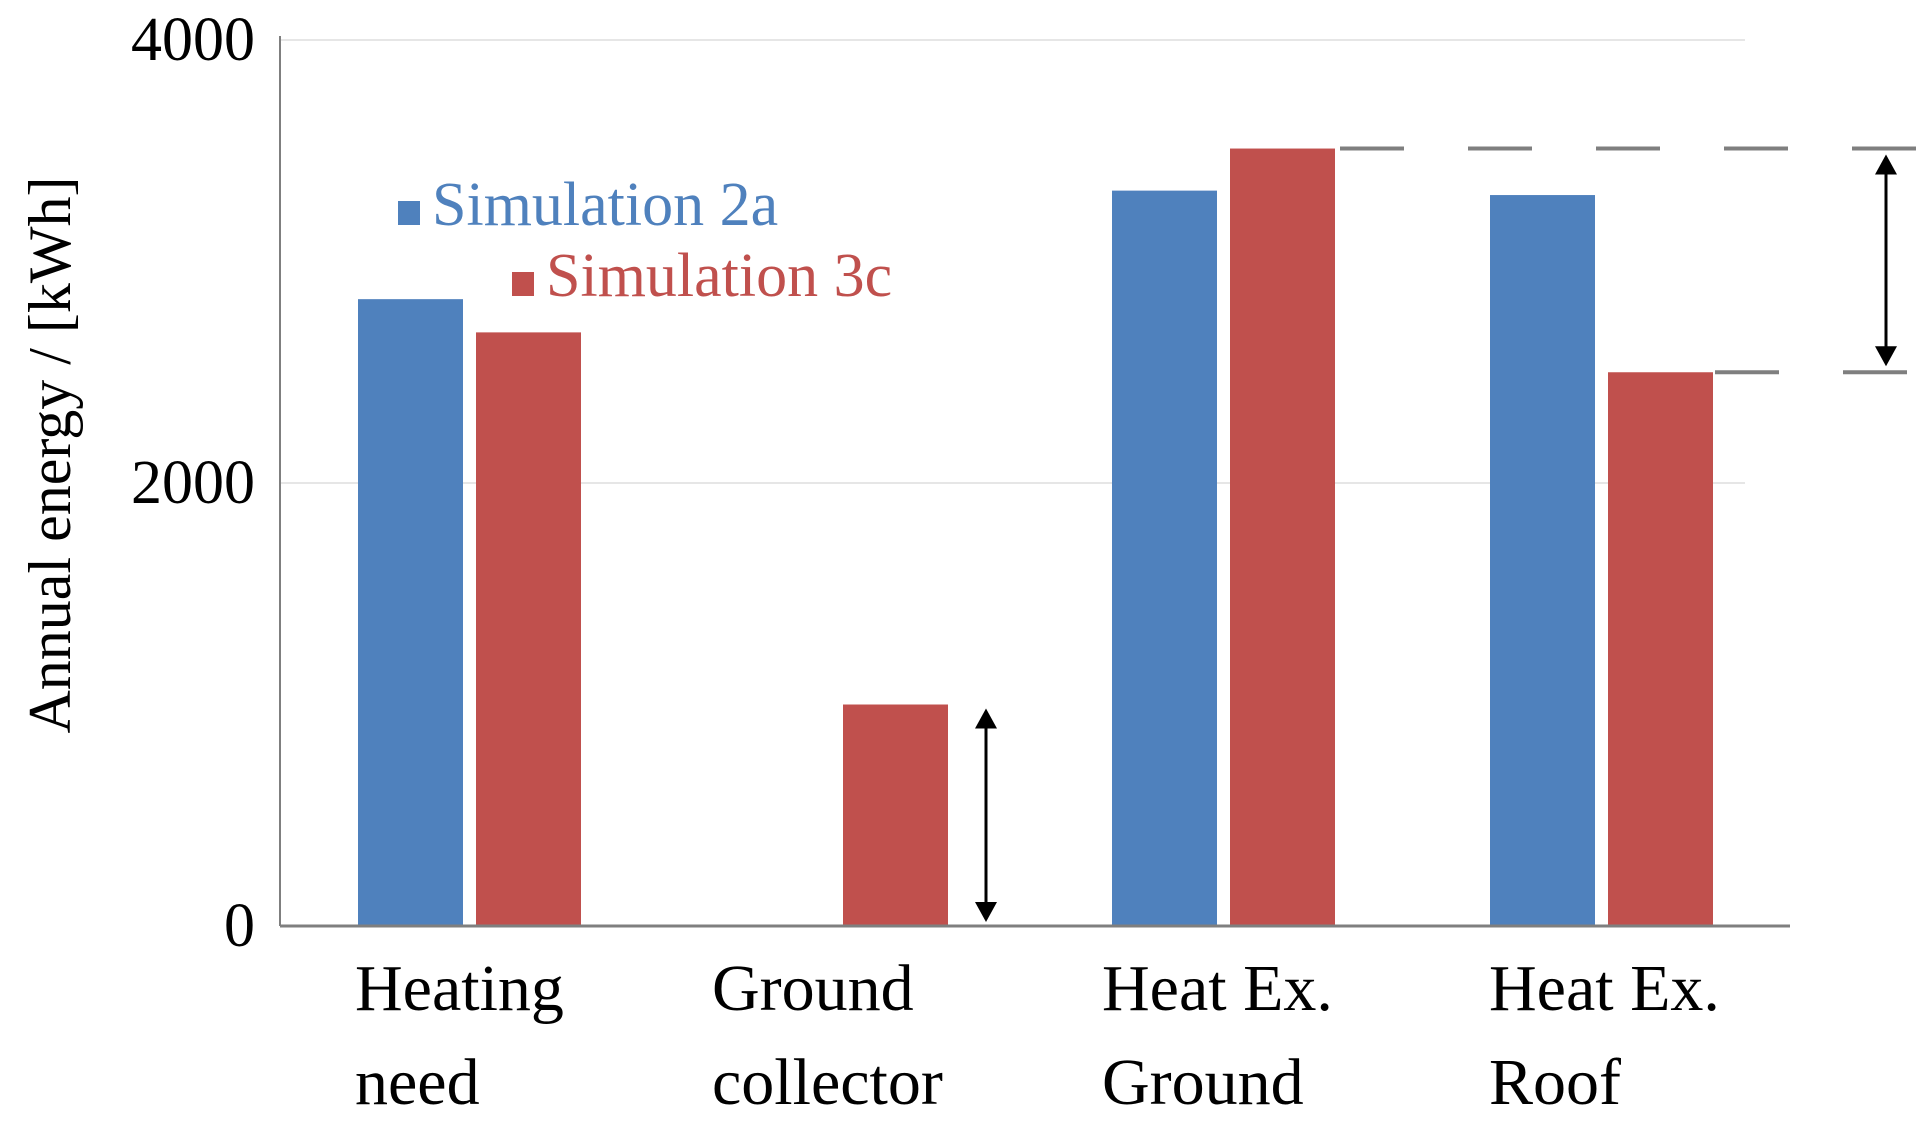 The image size is (1922, 1144). I want to click on x-tick-label: collector, so click(827, 1082).